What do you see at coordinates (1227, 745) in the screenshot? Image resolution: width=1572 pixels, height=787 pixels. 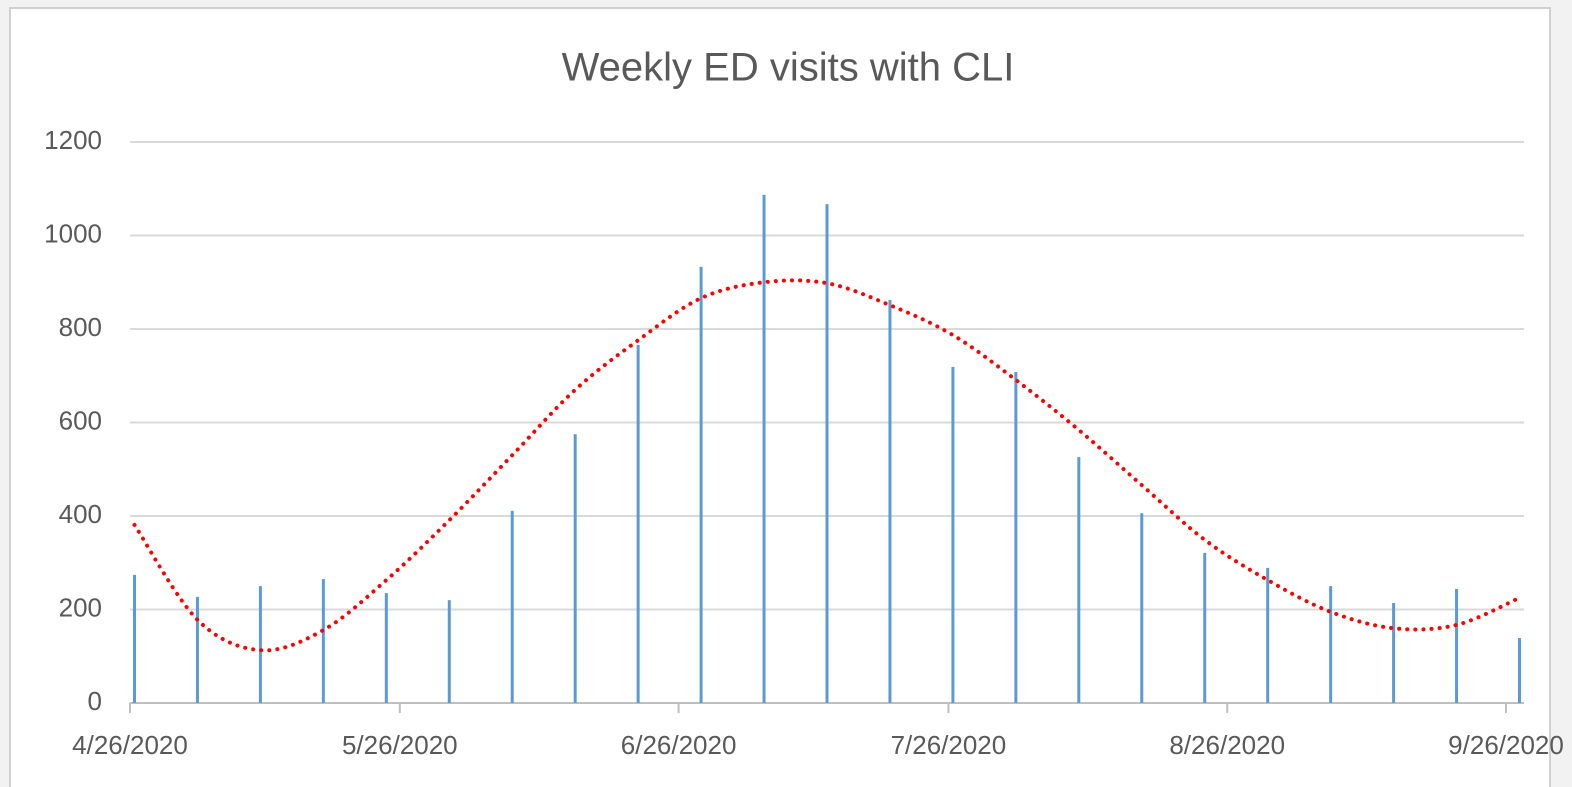 I see `x-tick-label: 8/26/2020` at bounding box center [1227, 745].